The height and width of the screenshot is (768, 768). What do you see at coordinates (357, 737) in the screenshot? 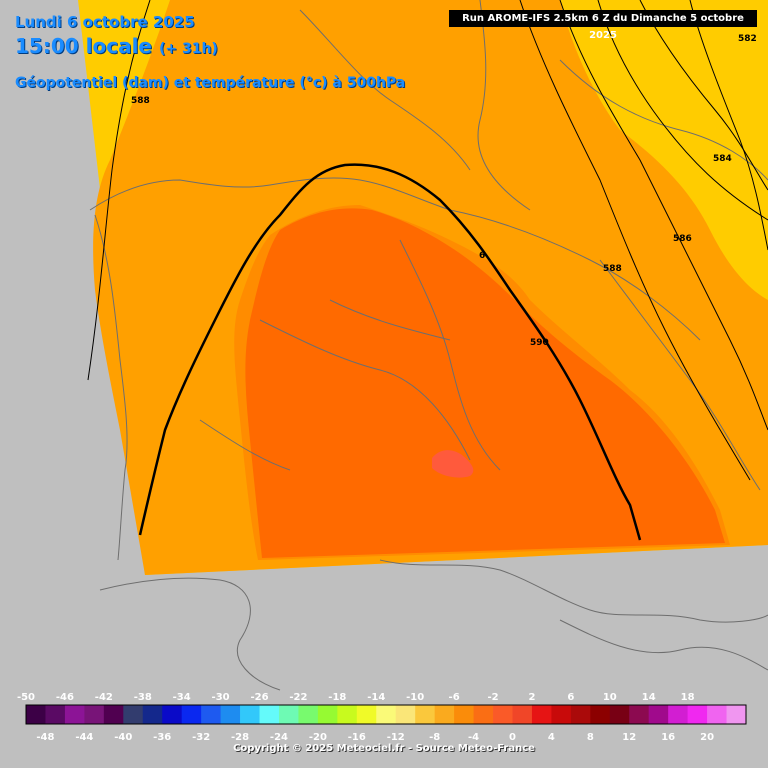
I see `scale-tick-label: -16` at bounding box center [357, 737].